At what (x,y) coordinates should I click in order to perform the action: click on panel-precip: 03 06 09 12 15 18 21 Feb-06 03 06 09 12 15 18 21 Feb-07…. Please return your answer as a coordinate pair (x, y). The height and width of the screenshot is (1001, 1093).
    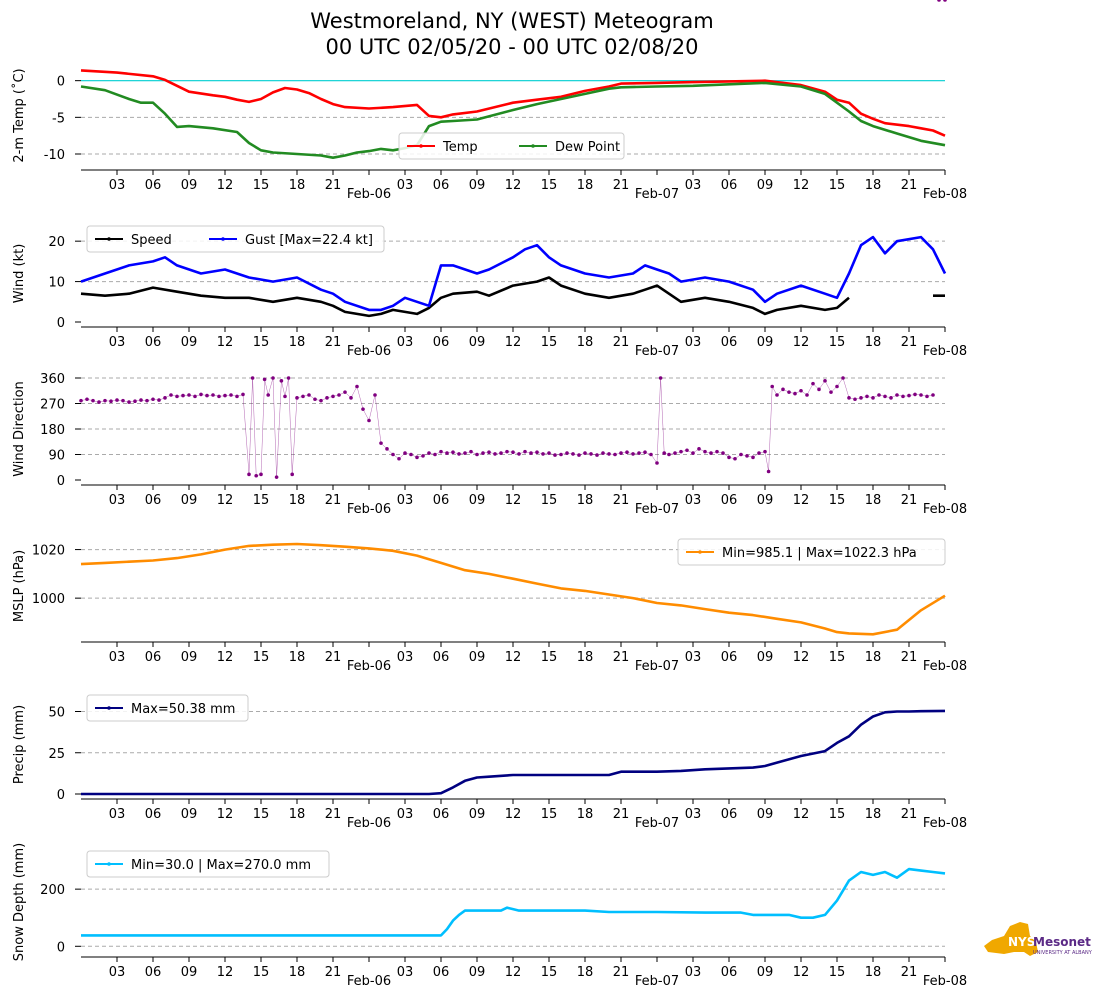
    Looking at the image, I should click on (489, 762).